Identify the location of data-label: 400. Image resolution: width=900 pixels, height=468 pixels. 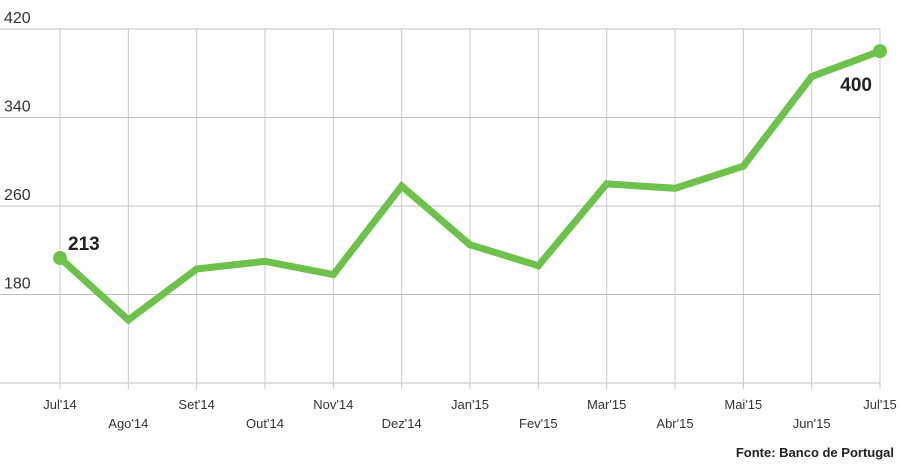
(856, 85).